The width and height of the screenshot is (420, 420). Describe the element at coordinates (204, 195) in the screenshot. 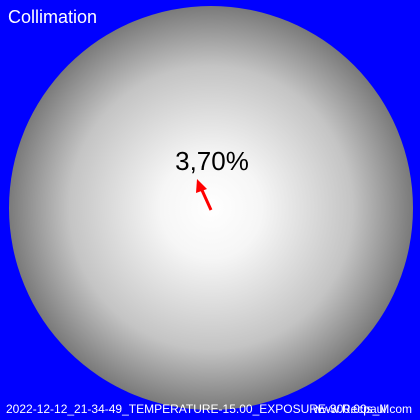

I see `offset-arrow` at that location.